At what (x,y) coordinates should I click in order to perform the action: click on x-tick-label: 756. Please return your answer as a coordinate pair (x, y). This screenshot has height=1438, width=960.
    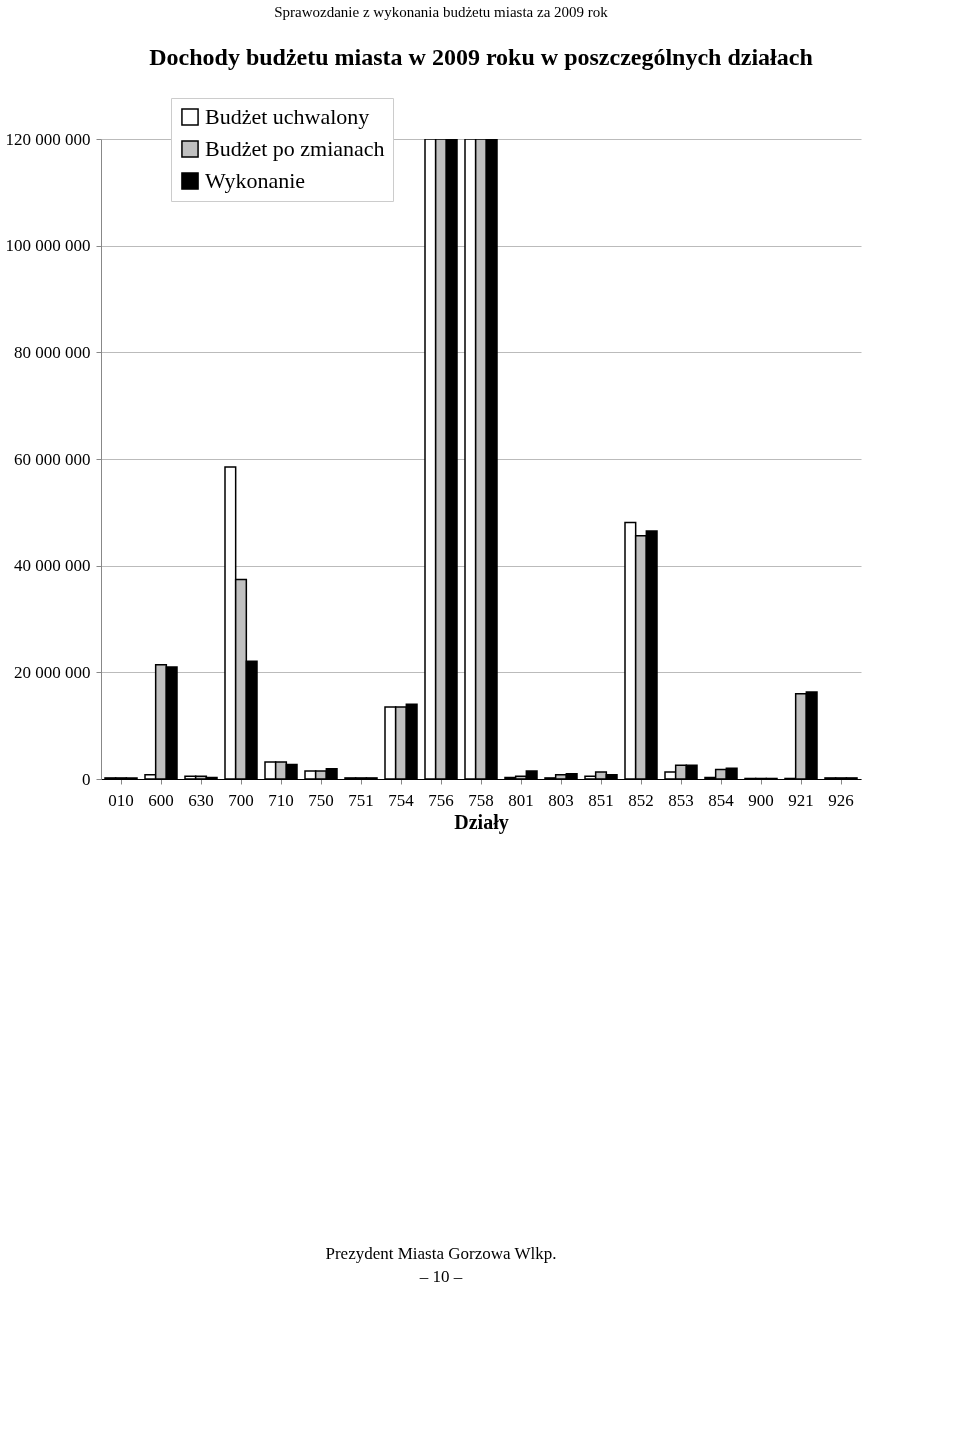
    Looking at the image, I should click on (441, 800).